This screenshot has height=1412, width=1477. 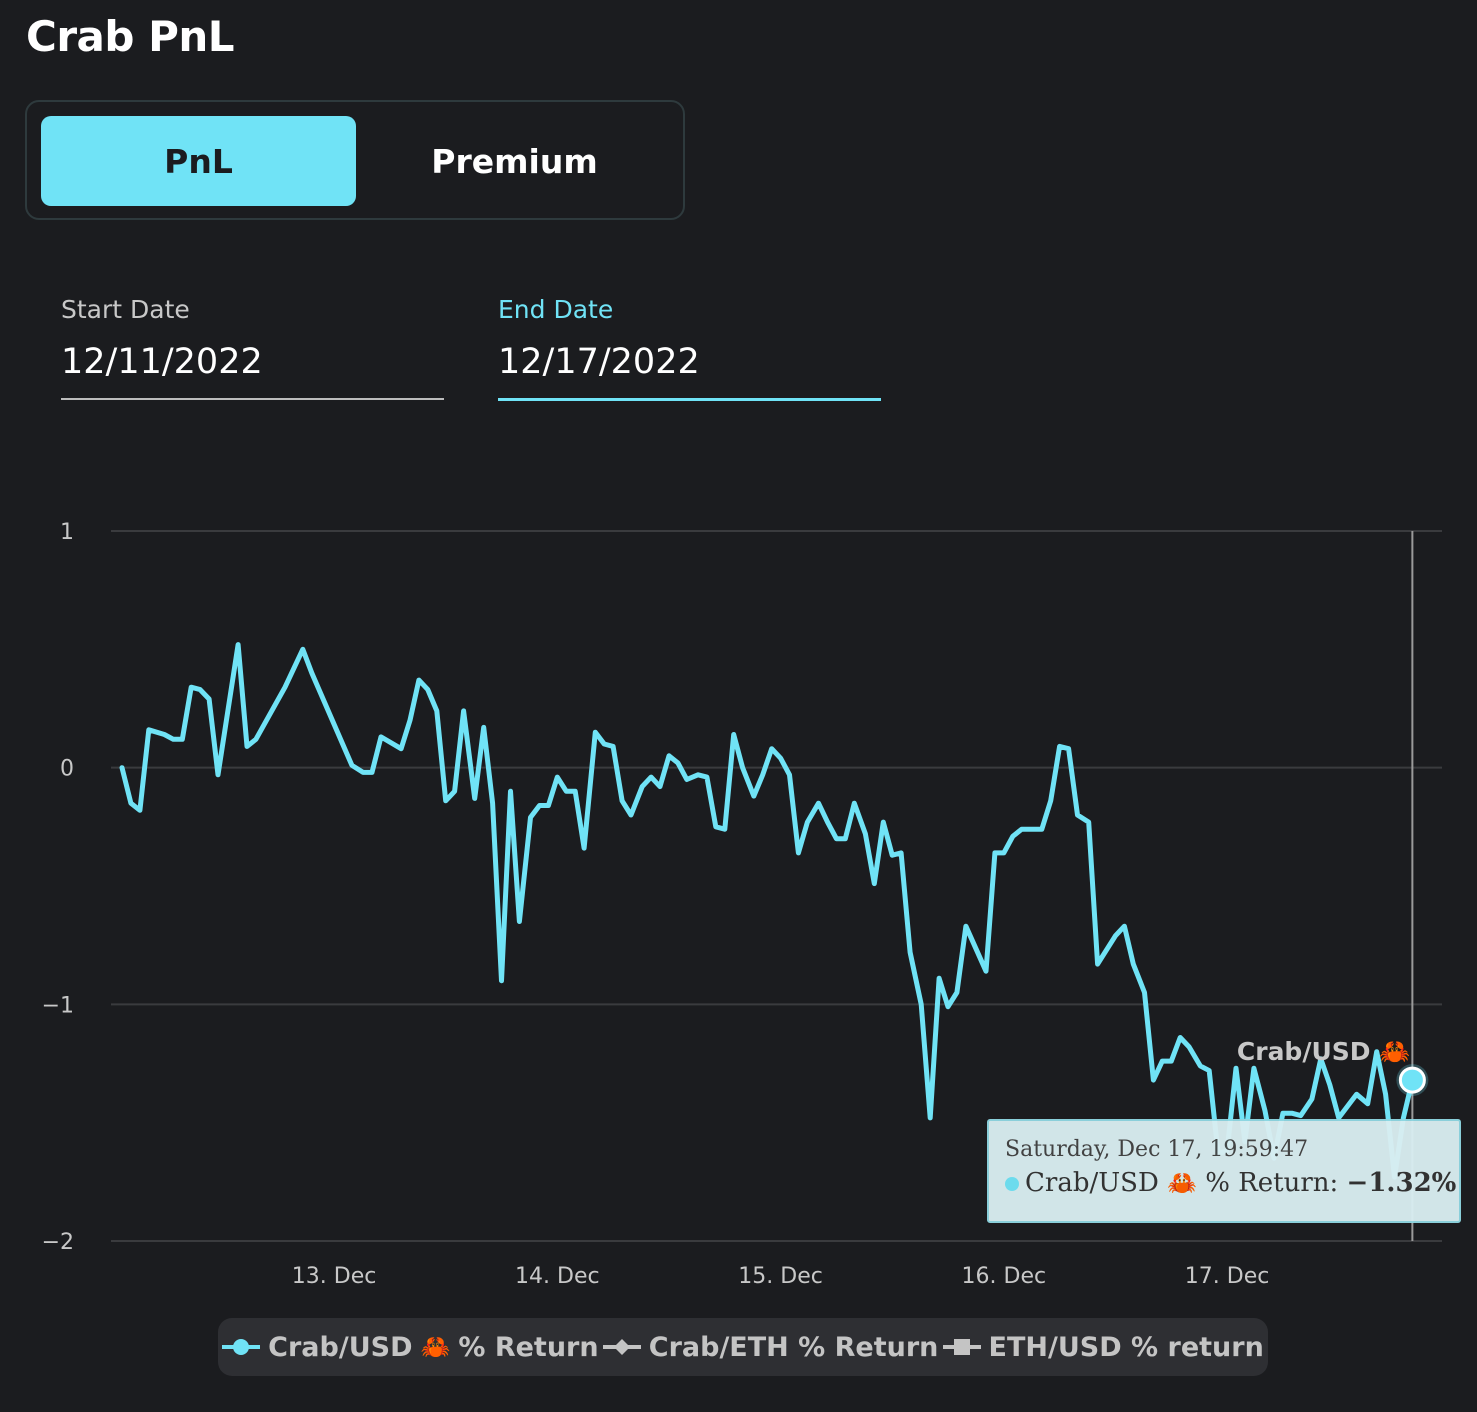 What do you see at coordinates (58, 1242) in the screenshot?
I see `y-tick-label: −2` at bounding box center [58, 1242].